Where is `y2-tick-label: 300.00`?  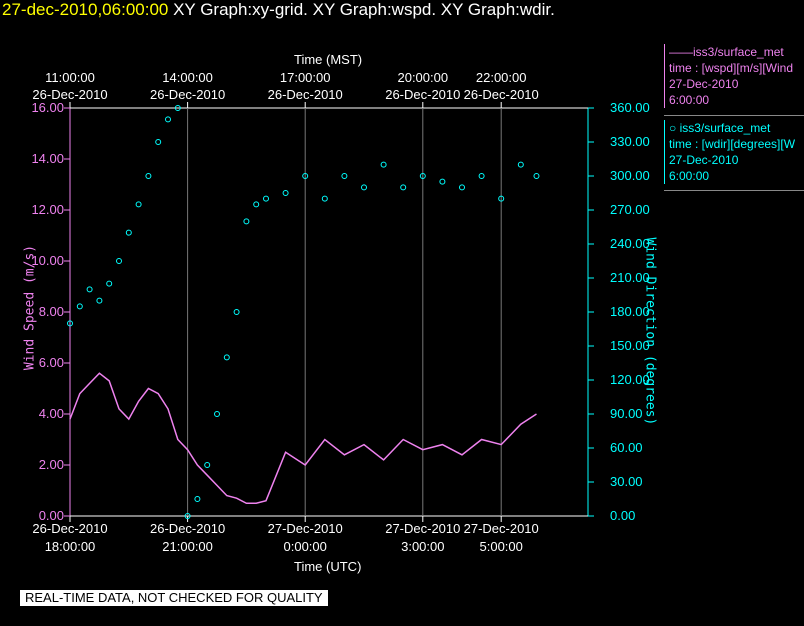
y2-tick-label: 300.00 is located at coordinates (630, 175).